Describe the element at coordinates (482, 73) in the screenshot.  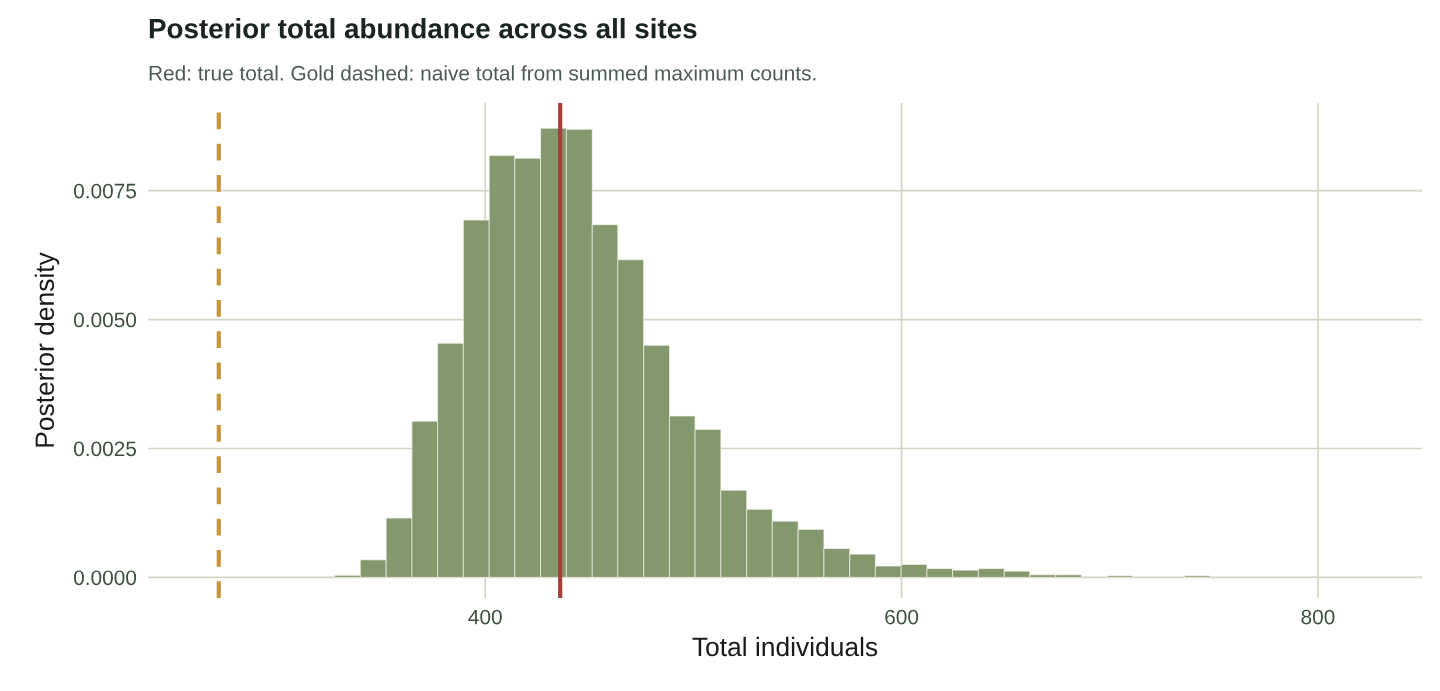
I see `chart-subtitle: Red: true total. Gold dashed: naive total from summed maximum counts.` at that location.